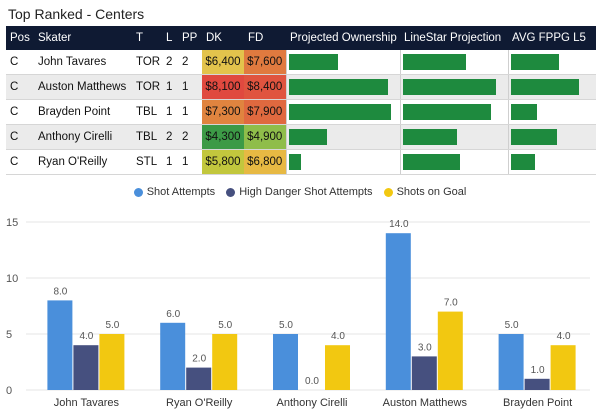  Describe the element at coordinates (223, 137) in the screenshot. I see `cell-dk-salary: $4,300` at that location.